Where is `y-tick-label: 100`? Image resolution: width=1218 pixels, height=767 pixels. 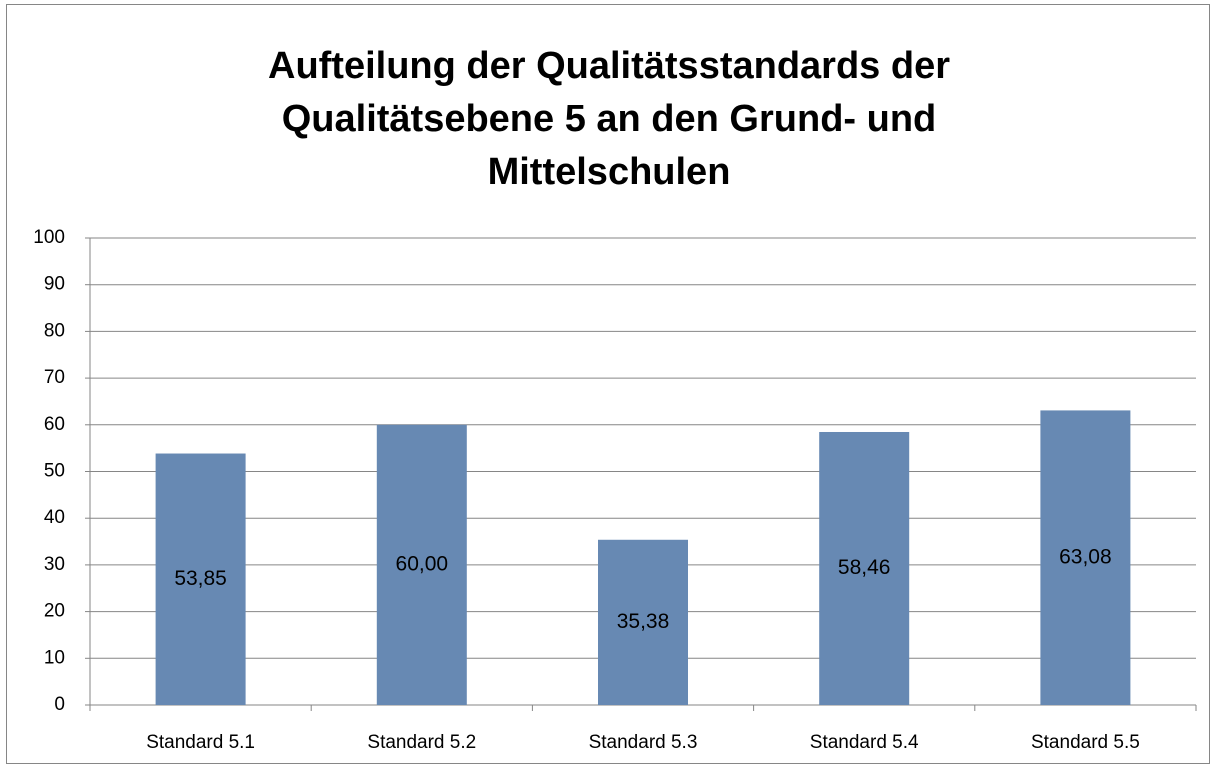 y-tick-label: 100 is located at coordinates (49, 237).